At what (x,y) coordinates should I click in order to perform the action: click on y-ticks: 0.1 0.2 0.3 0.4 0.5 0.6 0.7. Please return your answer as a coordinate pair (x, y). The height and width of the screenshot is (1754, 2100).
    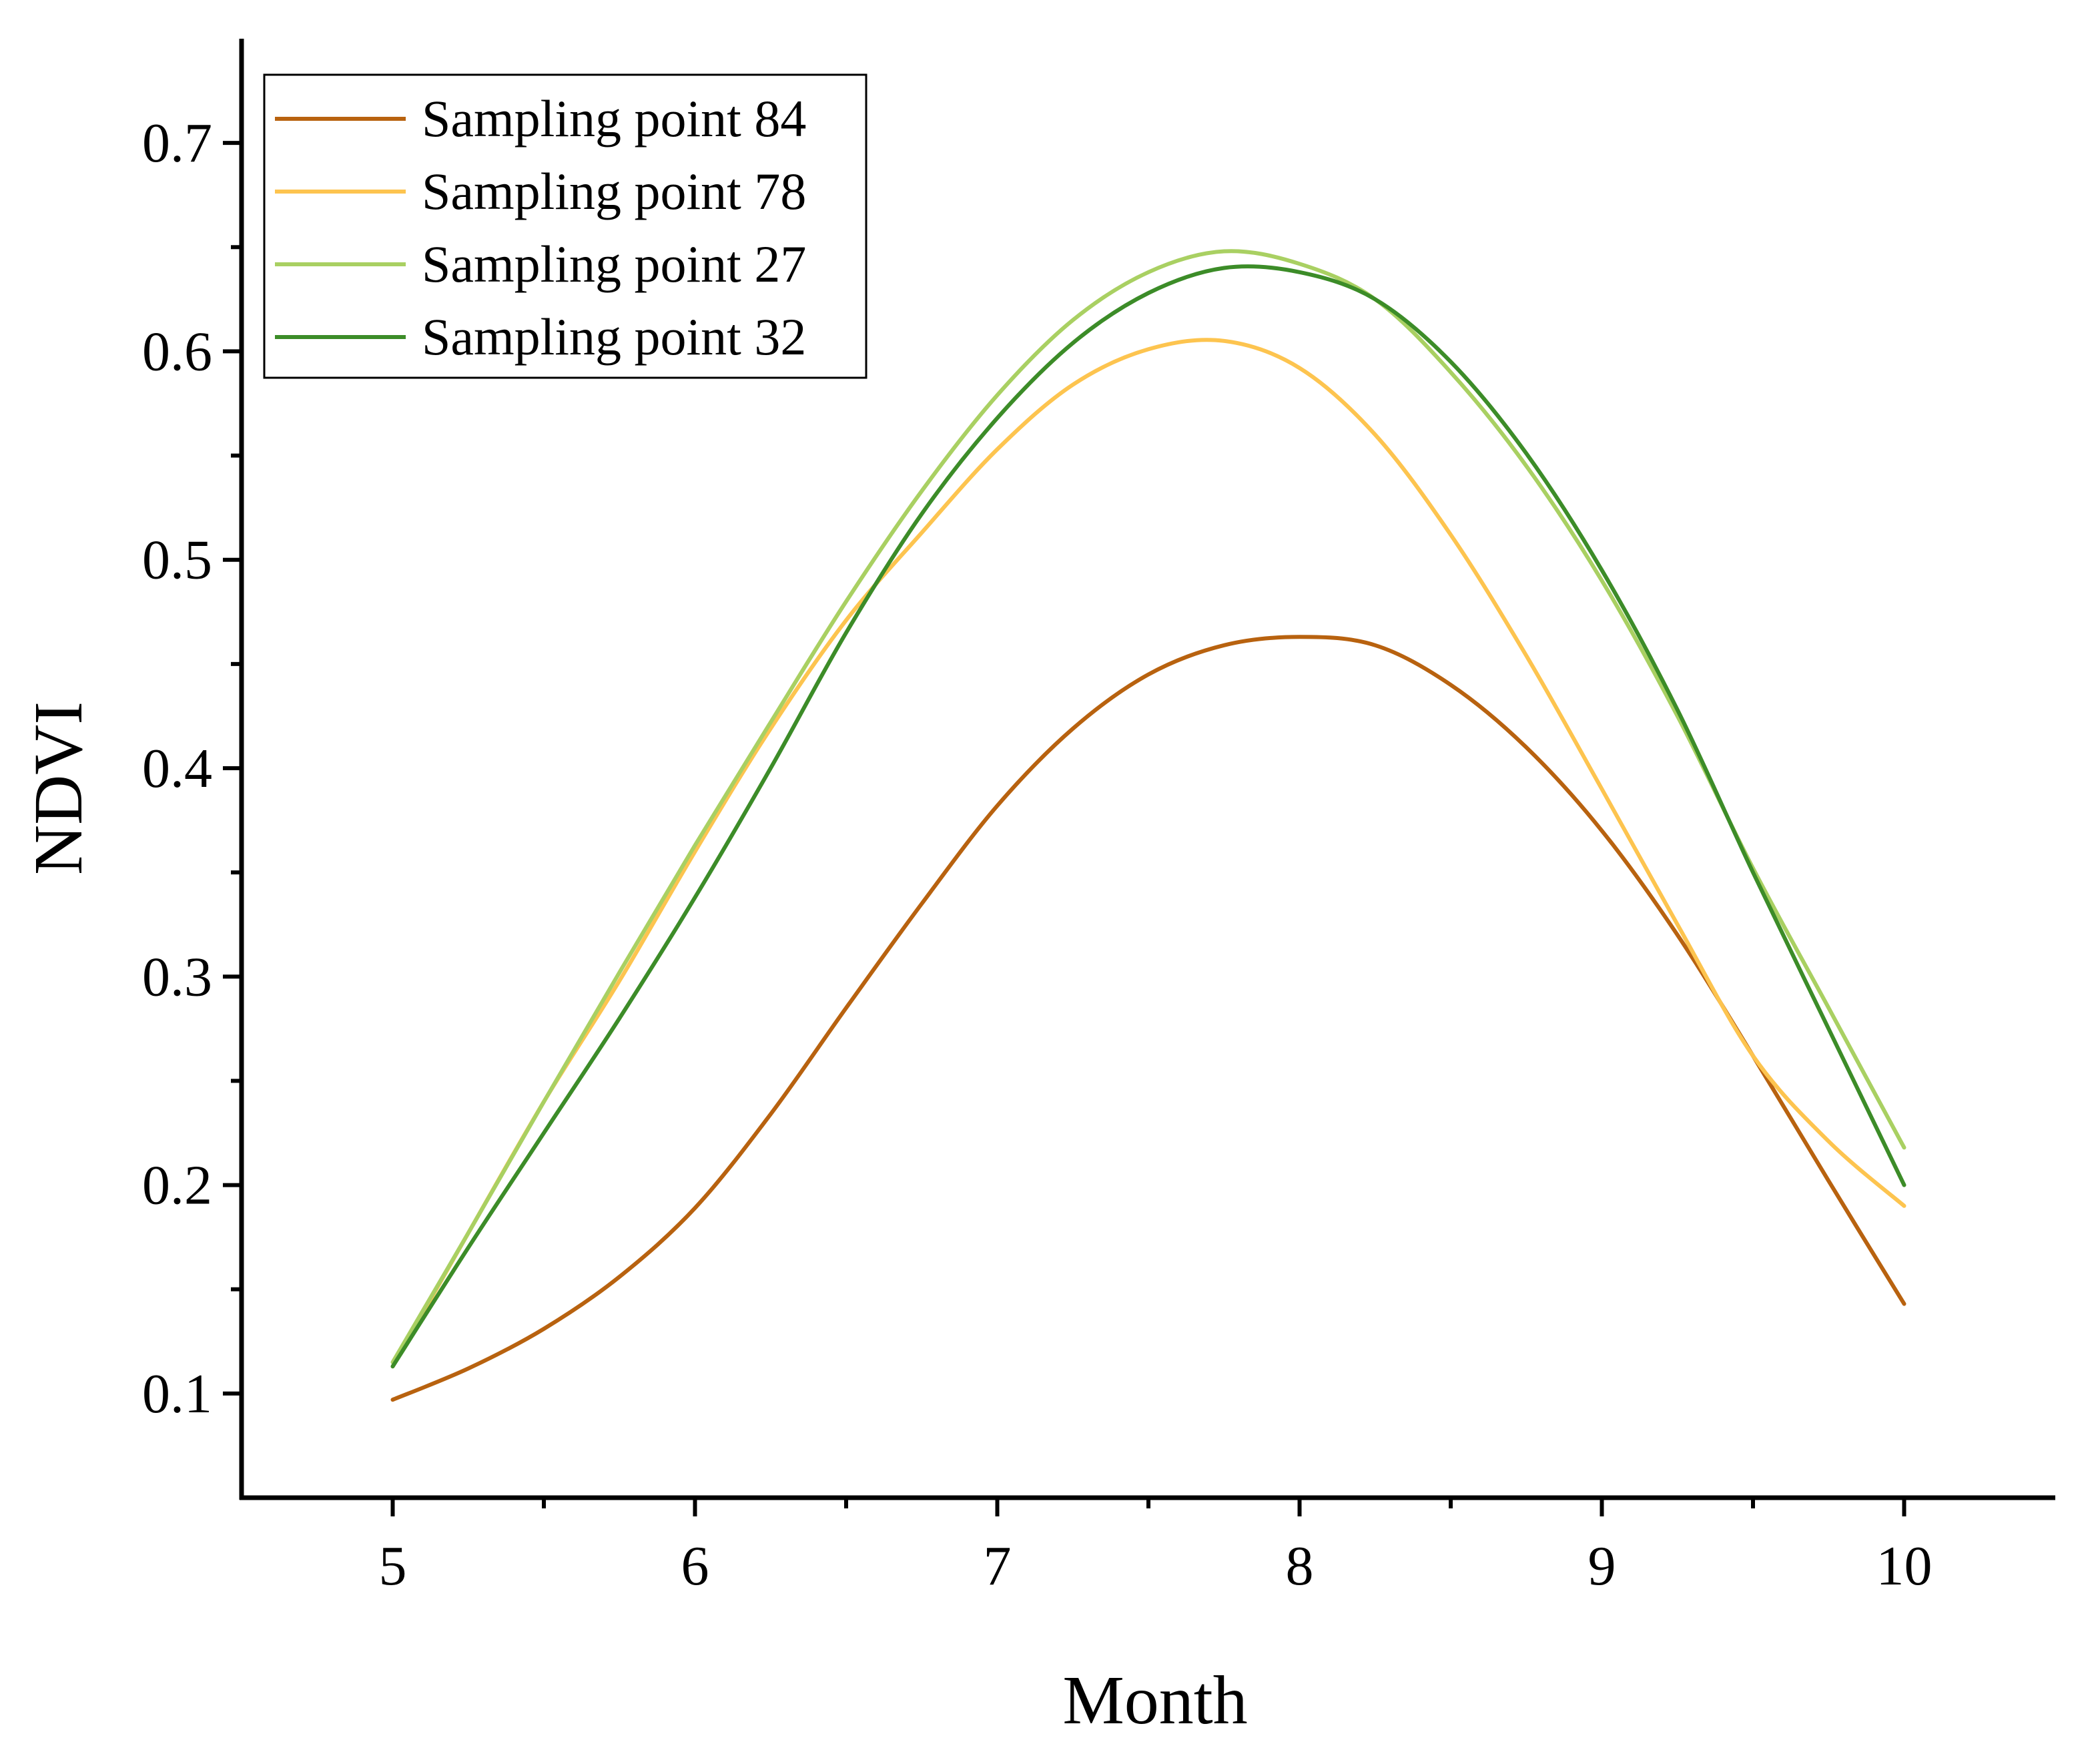
    Looking at the image, I should click on (192, 769).